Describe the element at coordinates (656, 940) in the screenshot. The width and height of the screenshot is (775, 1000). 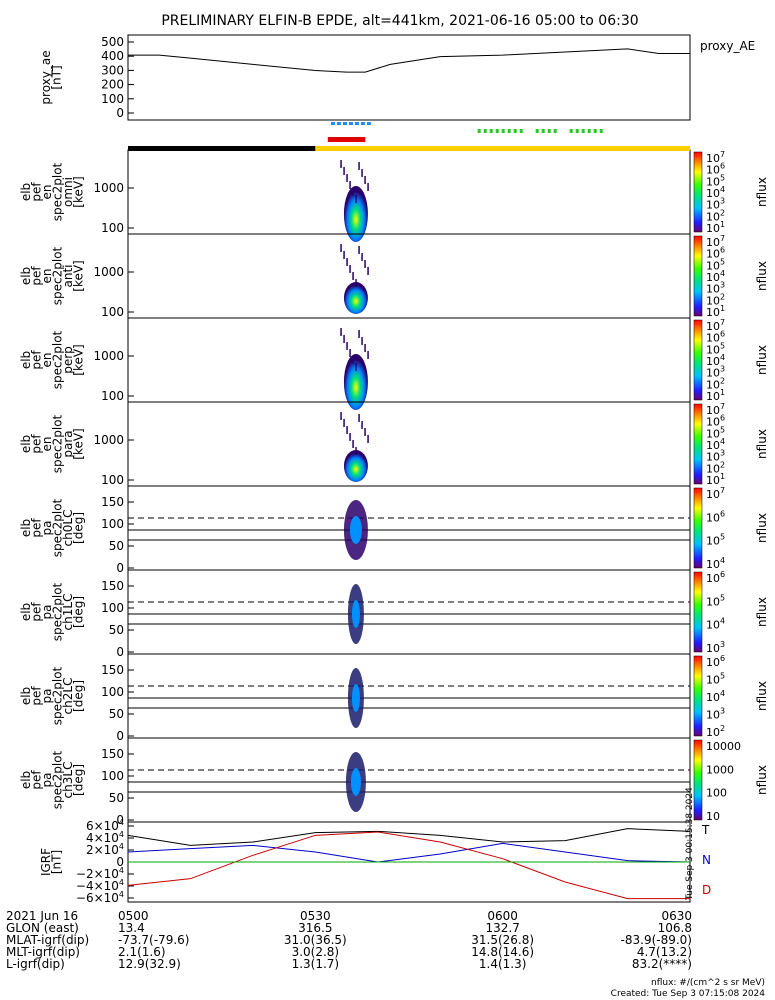
I see `table-cell: -83.9(-89.0)` at that location.